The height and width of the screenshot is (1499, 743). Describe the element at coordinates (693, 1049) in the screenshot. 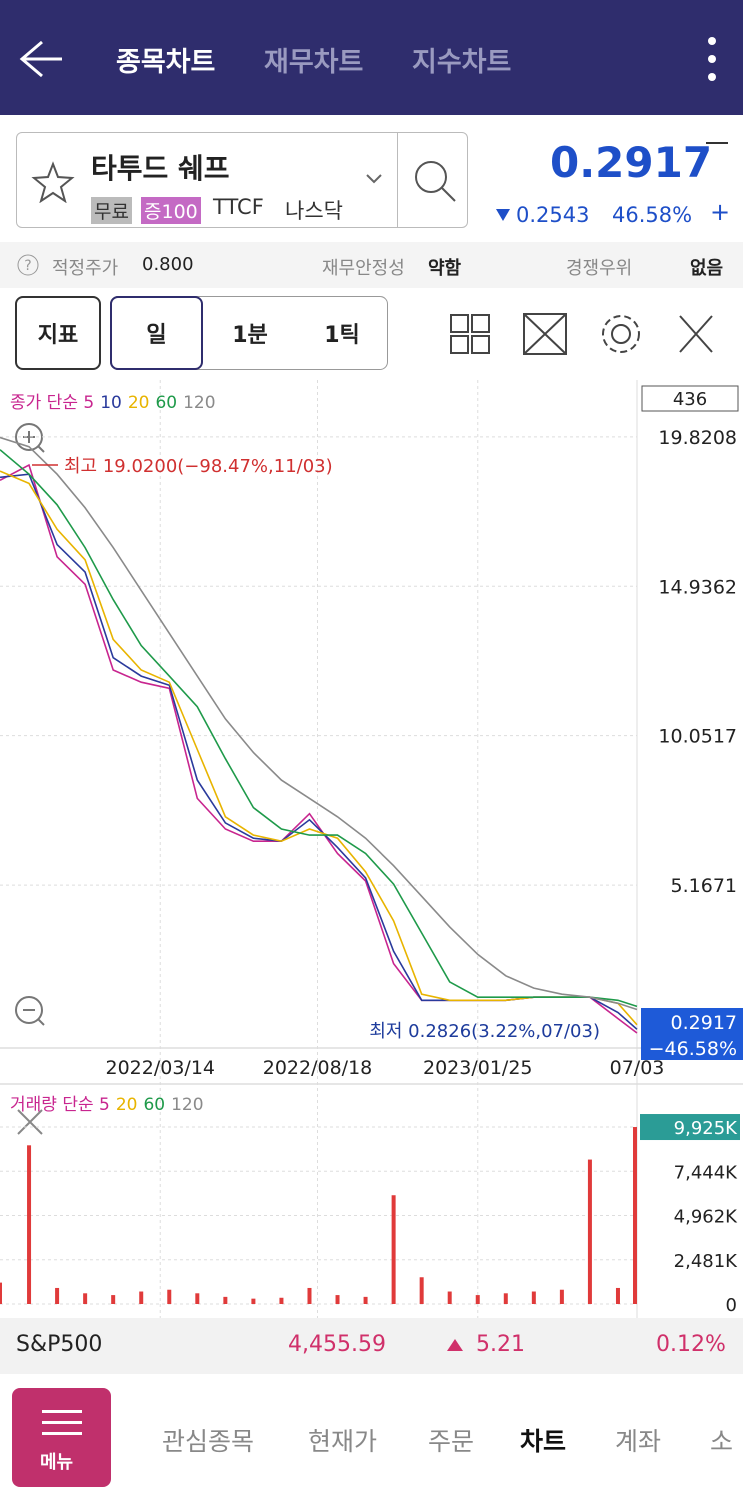

I see `last-change: −46.58%` at that location.